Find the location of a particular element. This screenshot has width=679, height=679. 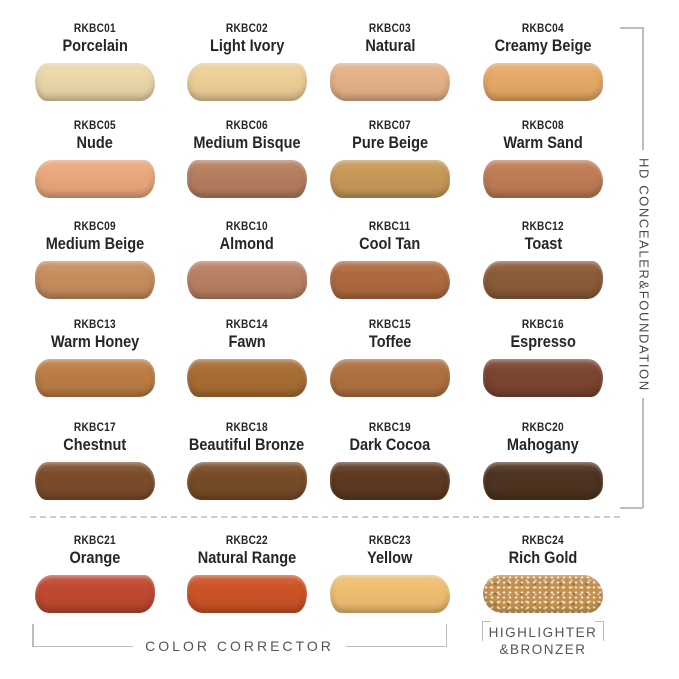

shade-cell: RKBC12 Toast is located at coordinates (543, 265).